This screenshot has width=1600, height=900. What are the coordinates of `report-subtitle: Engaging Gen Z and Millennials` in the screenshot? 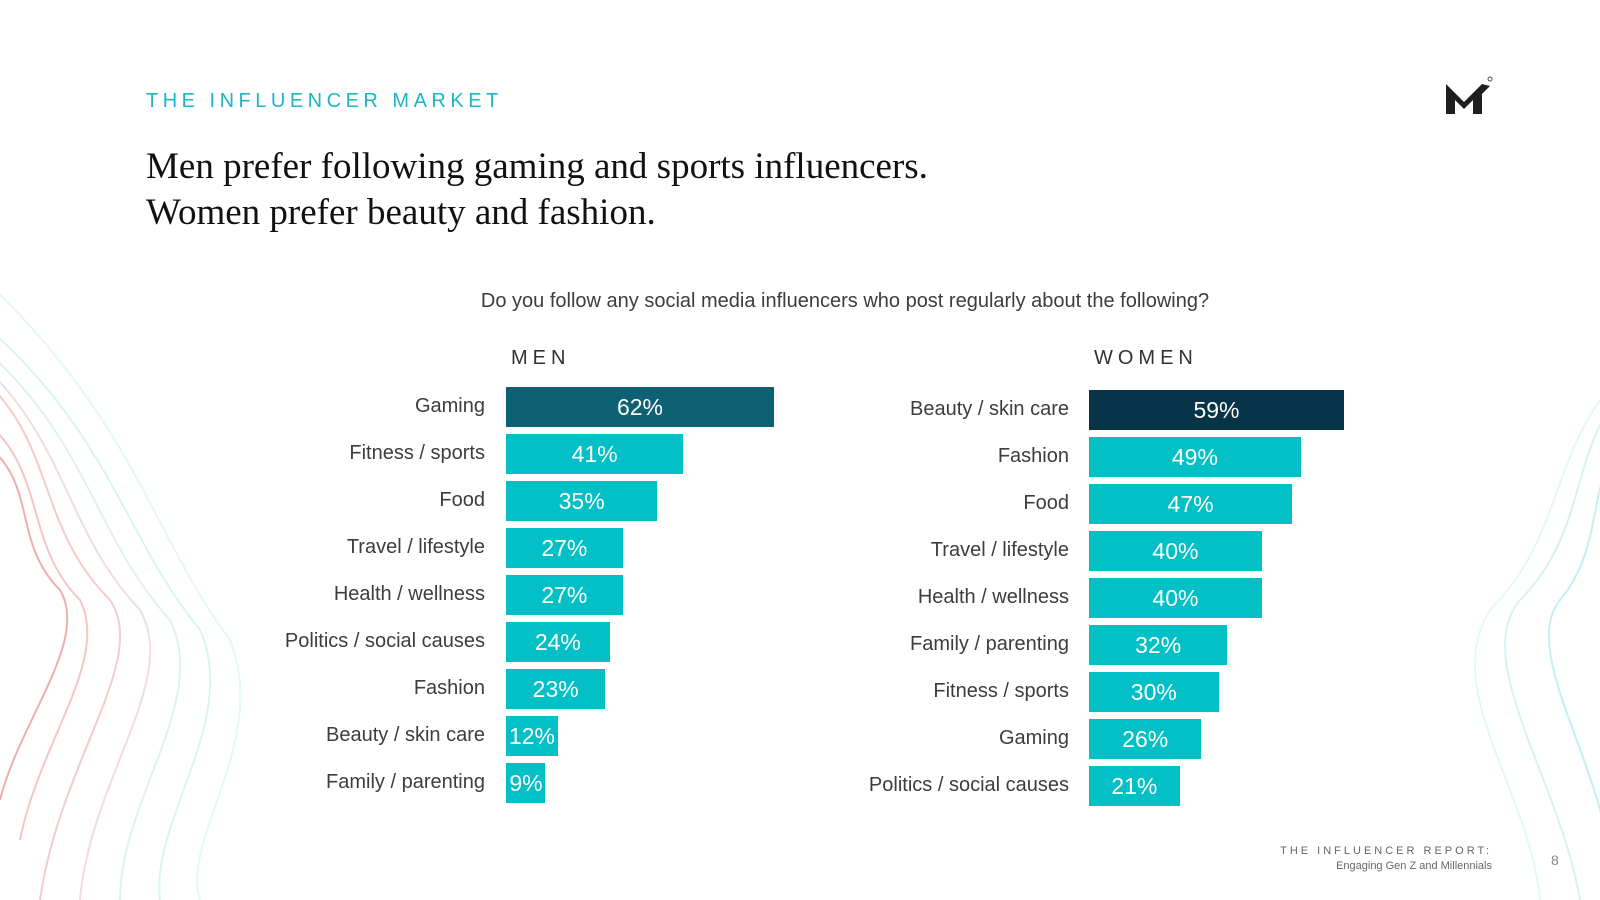 It's located at (1414, 866).